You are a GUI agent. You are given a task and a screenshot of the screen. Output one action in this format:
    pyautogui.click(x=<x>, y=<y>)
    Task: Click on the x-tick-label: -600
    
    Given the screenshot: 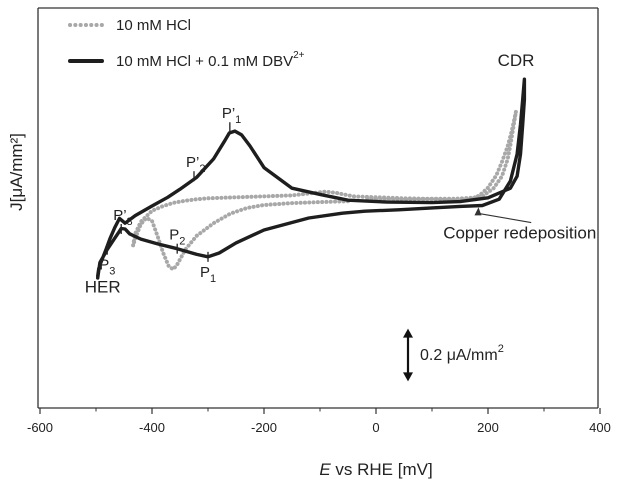 What is the action you would take?
    pyautogui.click(x=40, y=427)
    